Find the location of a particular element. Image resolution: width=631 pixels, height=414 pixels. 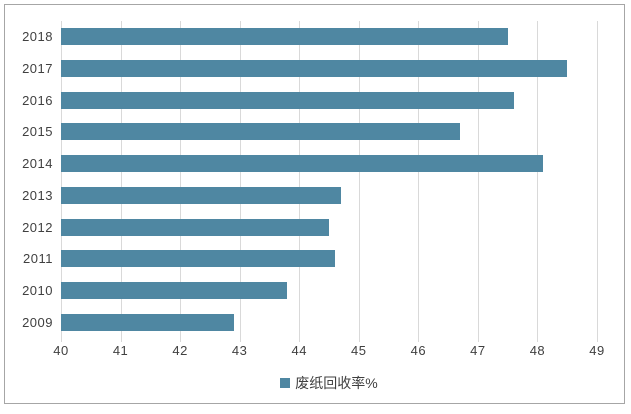

x-tick-label: 47 is located at coordinates (478, 350).